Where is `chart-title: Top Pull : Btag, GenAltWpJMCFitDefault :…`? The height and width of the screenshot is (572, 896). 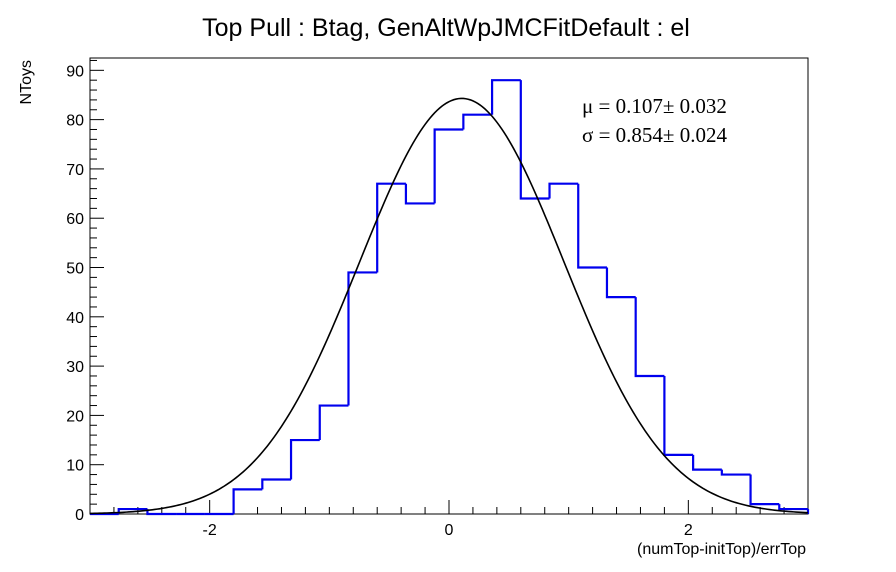
chart-title: Top Pull : Btag, GenAltWpJMCFitDefault :… is located at coordinates (446, 28).